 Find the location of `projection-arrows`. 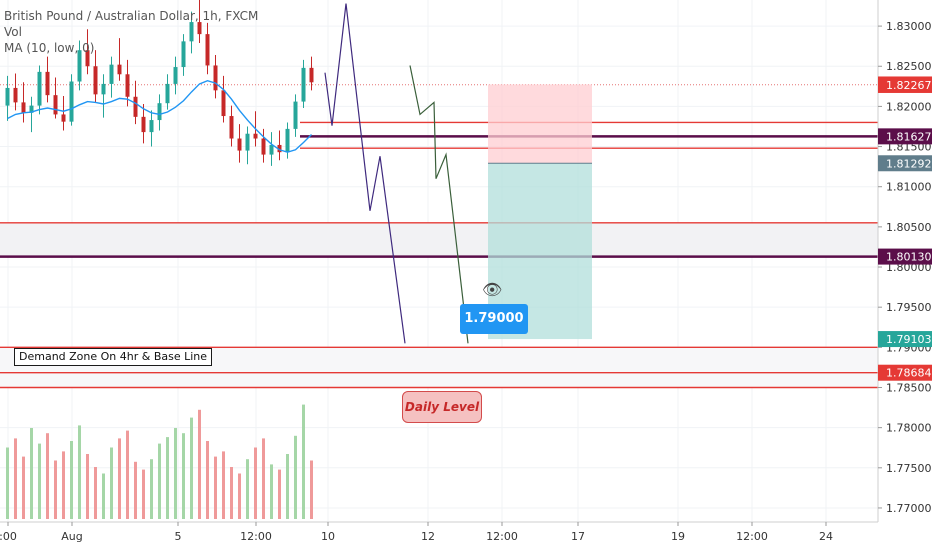

projection-arrows is located at coordinates (396, 173).